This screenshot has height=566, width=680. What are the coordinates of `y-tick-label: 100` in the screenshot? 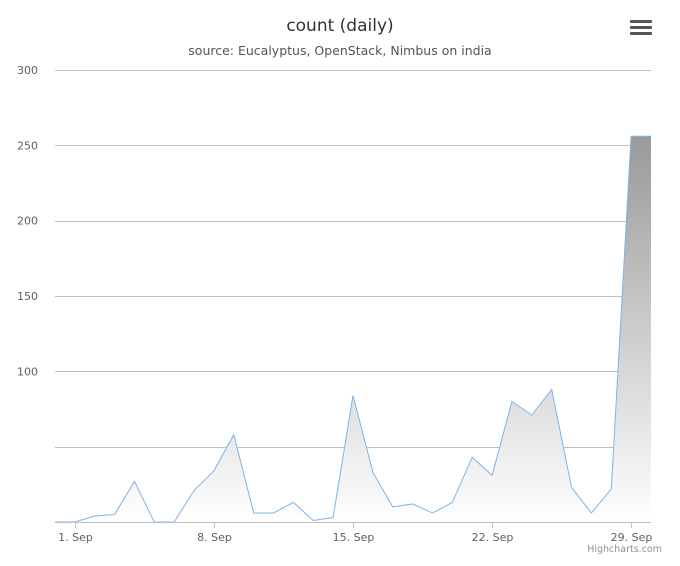 It's located at (27, 371).